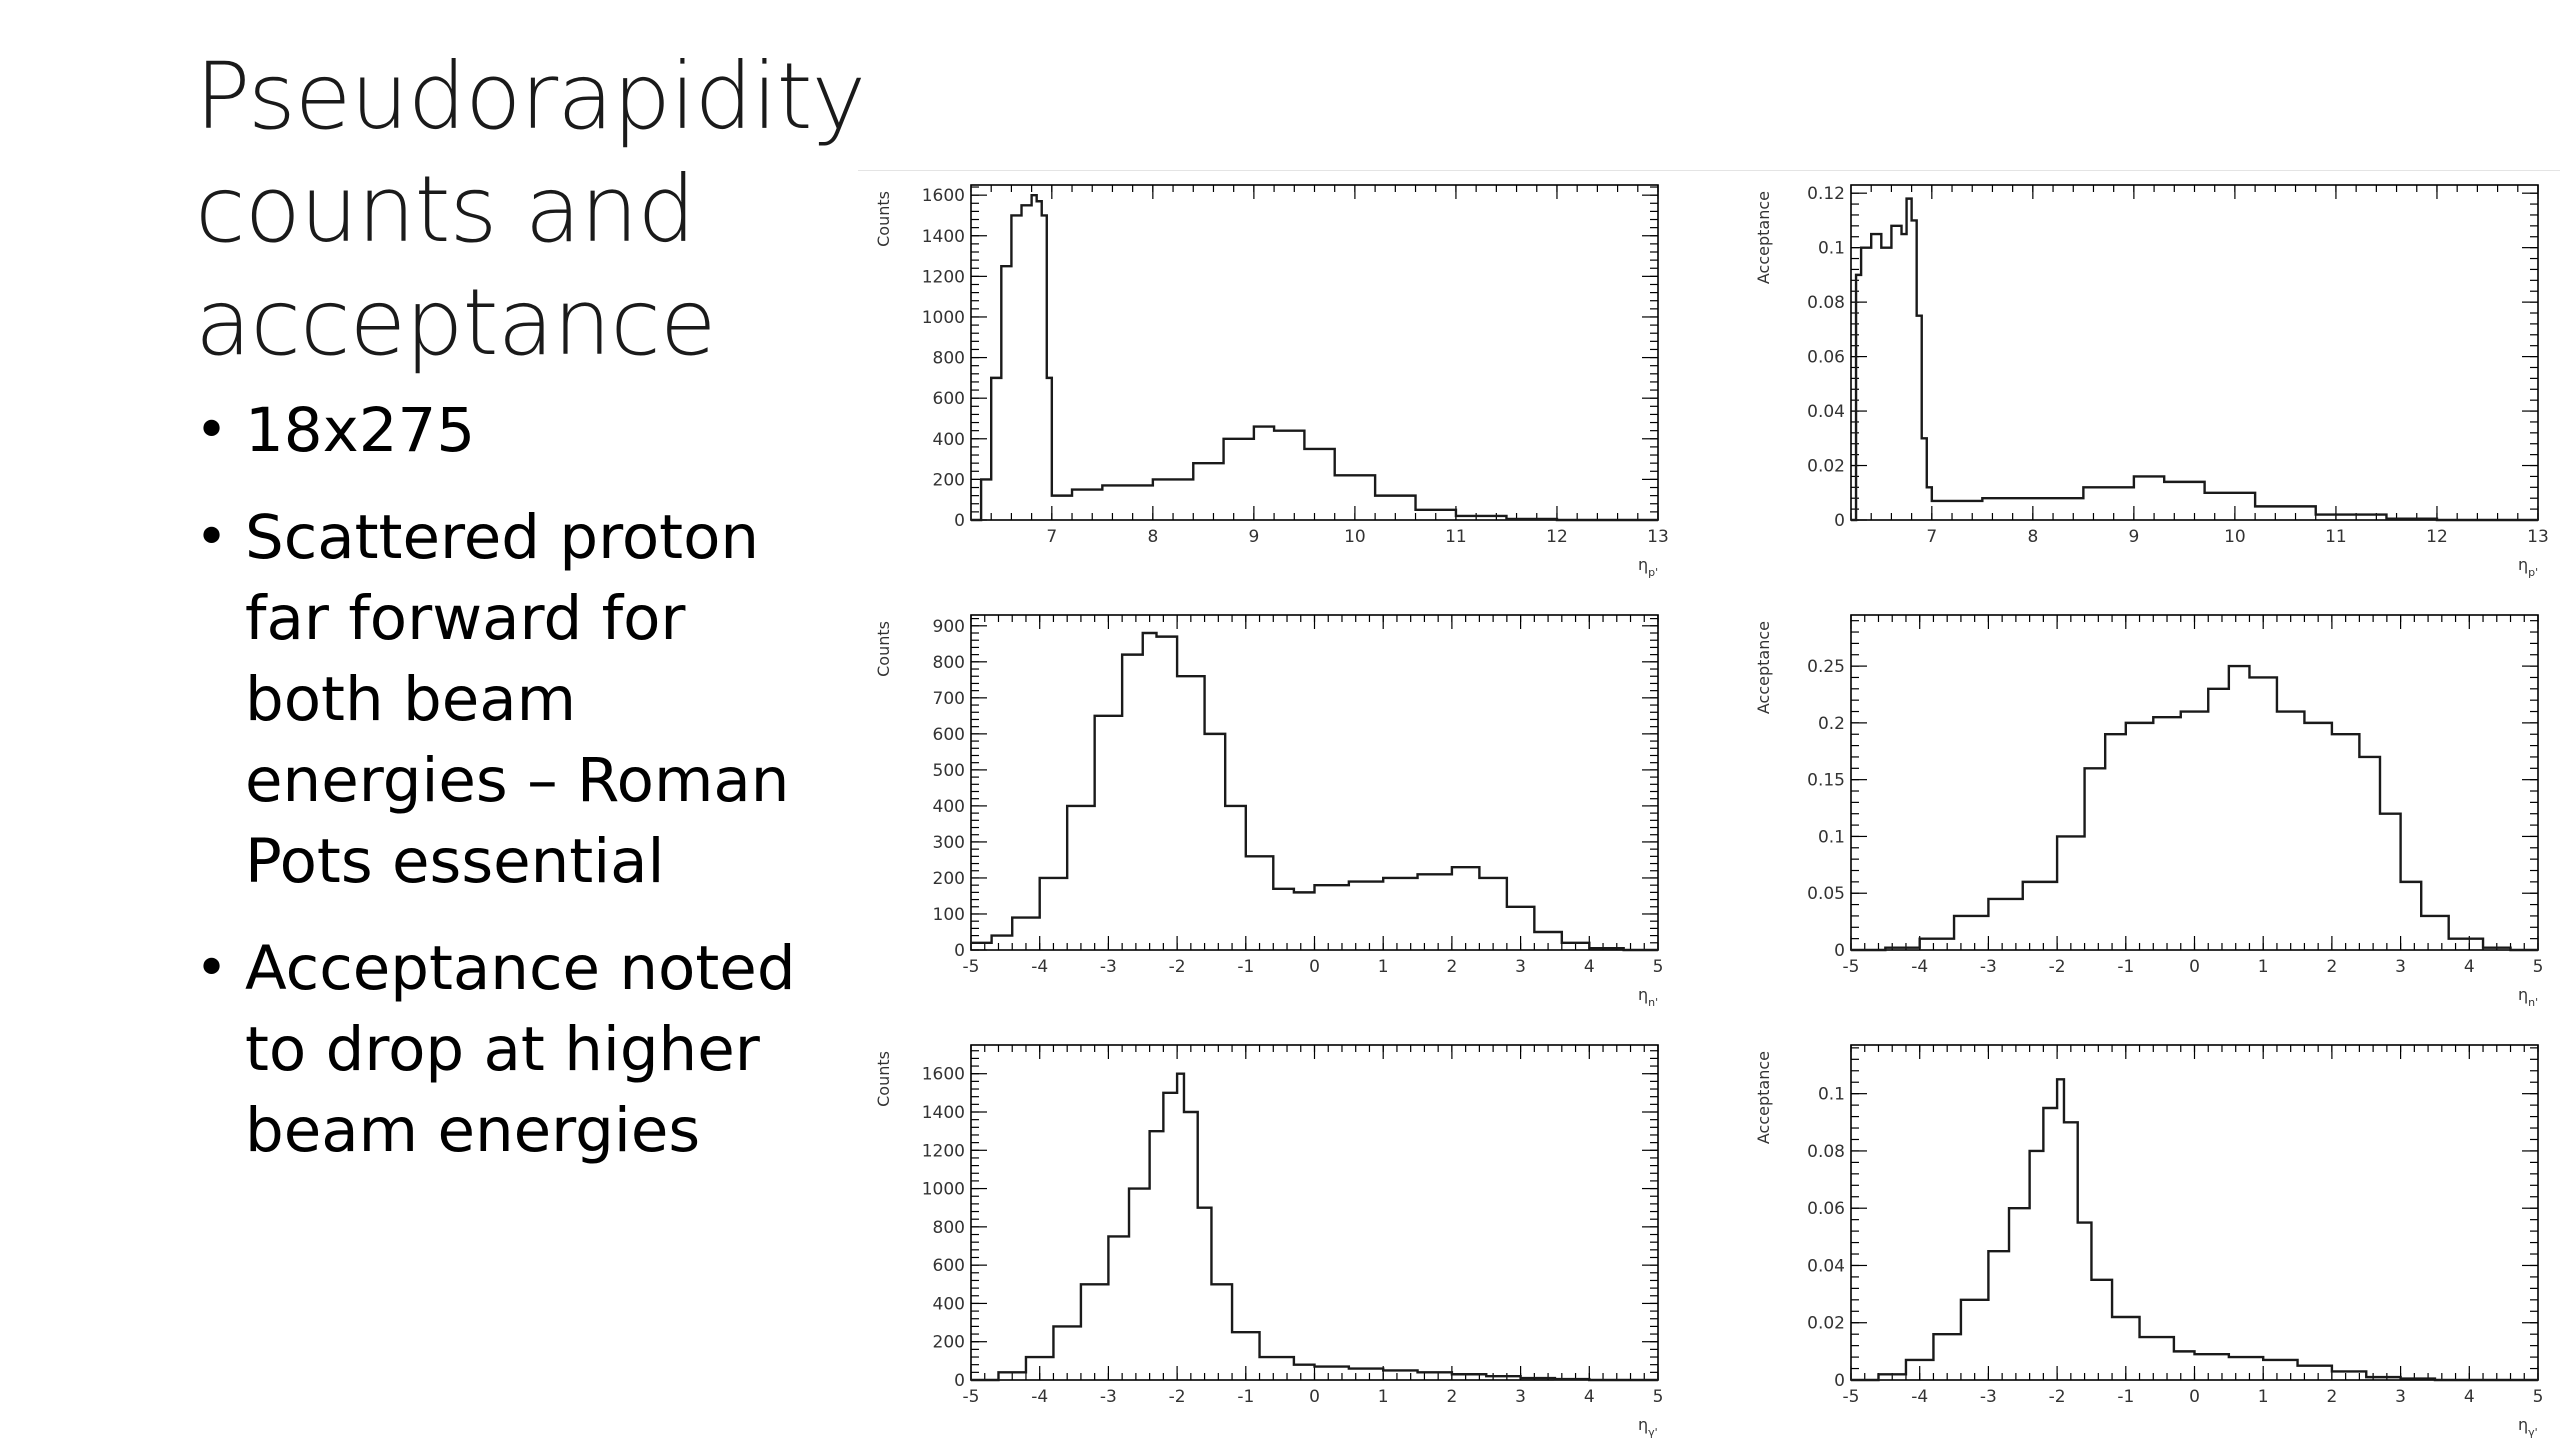 This screenshot has width=2560, height=1441. What do you see at coordinates (1931, 537) in the screenshot?
I see `x-tick-label: 7` at bounding box center [1931, 537].